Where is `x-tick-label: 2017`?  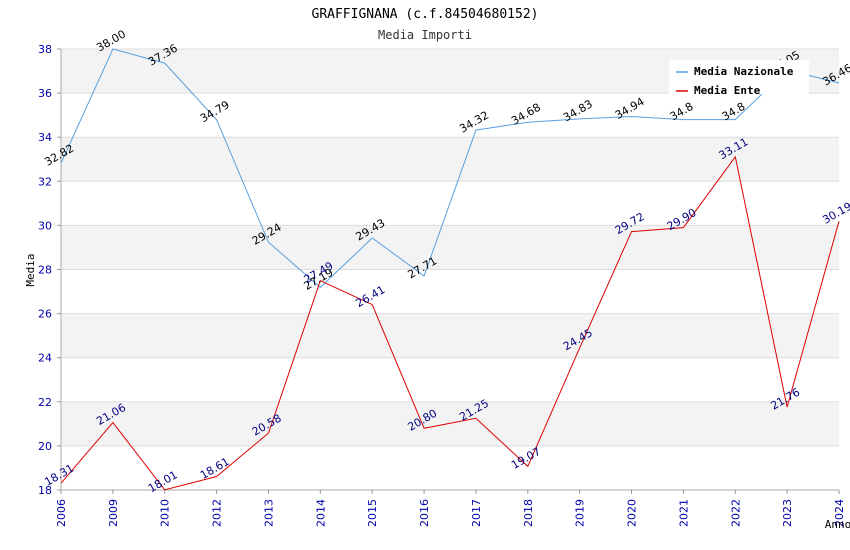
x-tick-label: 2017 is located at coordinates (476, 513).